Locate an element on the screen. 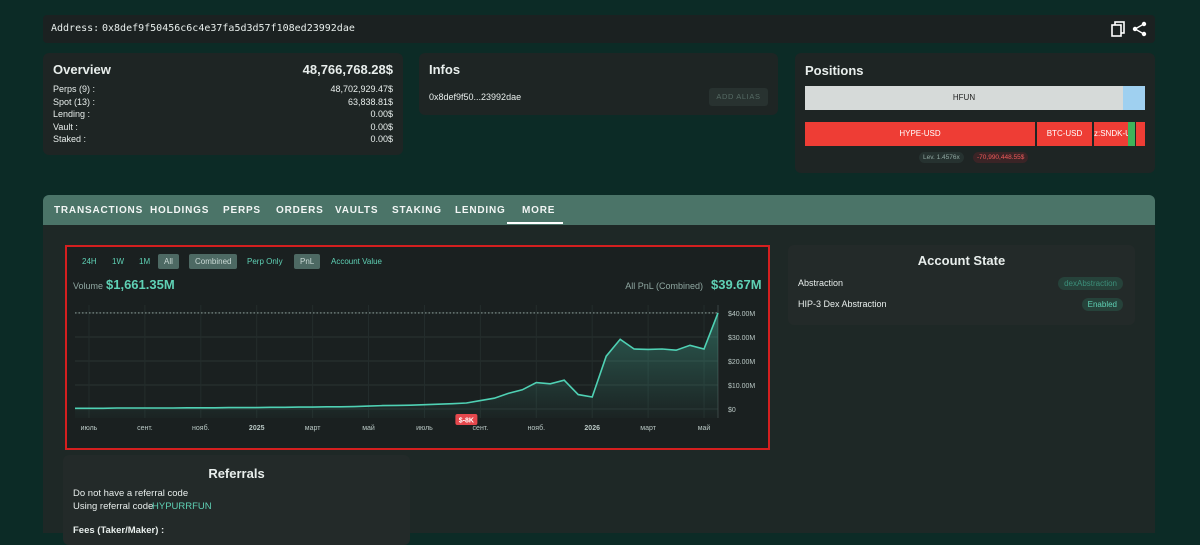 The height and width of the screenshot is (545, 1200). referral-status: Do not have a referral code is located at coordinates (131, 493).